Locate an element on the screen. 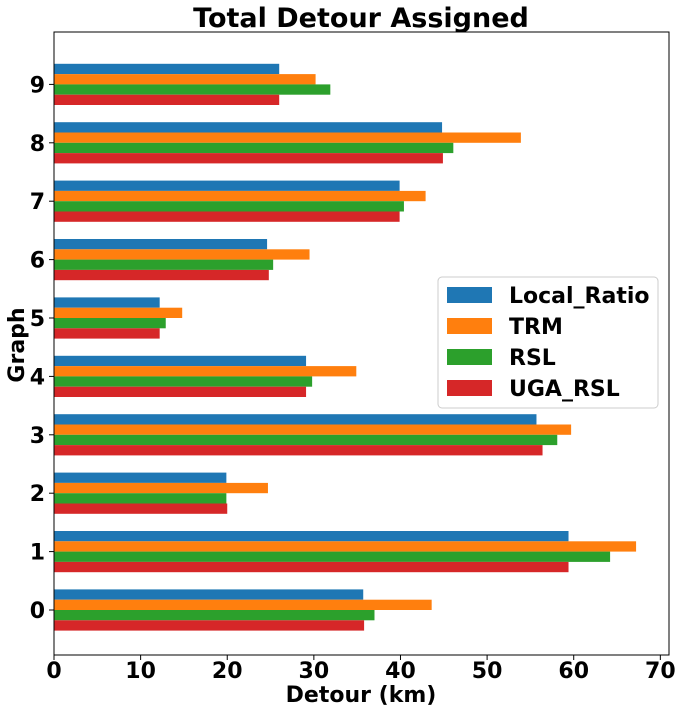  legend: Local_Ratio TRM RSL UGA_RSL is located at coordinates (548, 342).